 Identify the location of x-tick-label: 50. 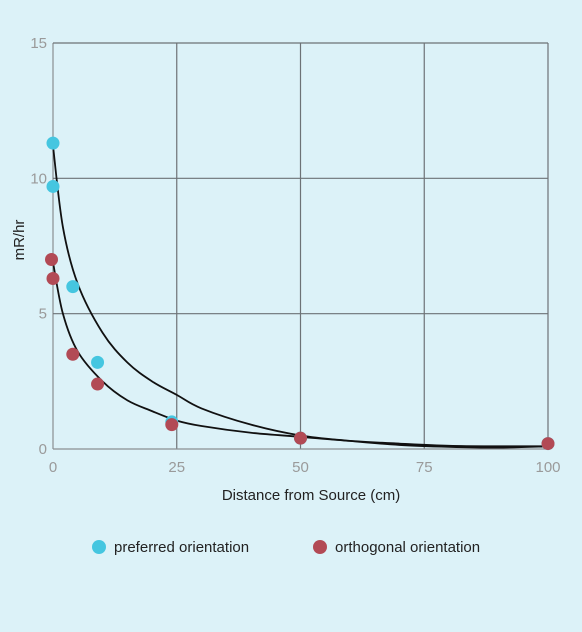
(300, 467).